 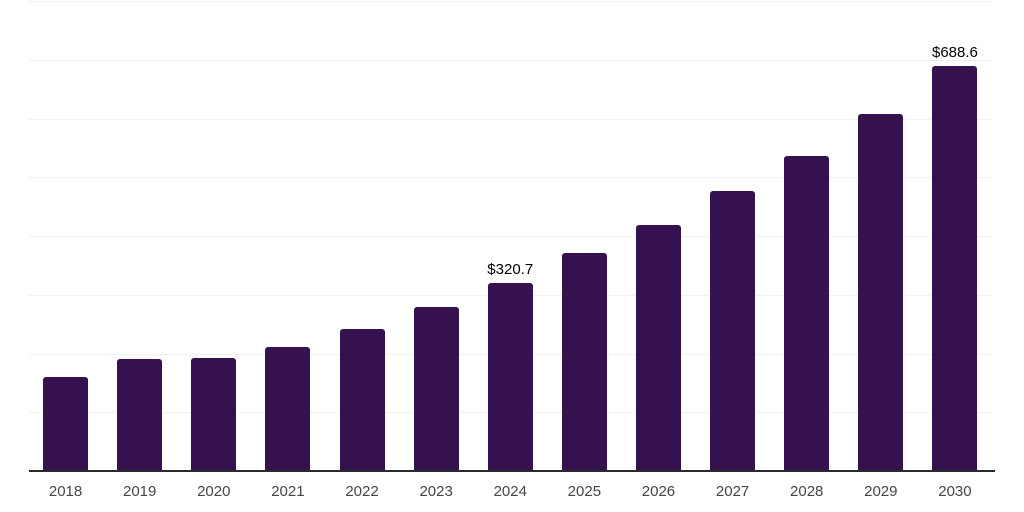 I want to click on bar-2024, so click(x=510, y=376).